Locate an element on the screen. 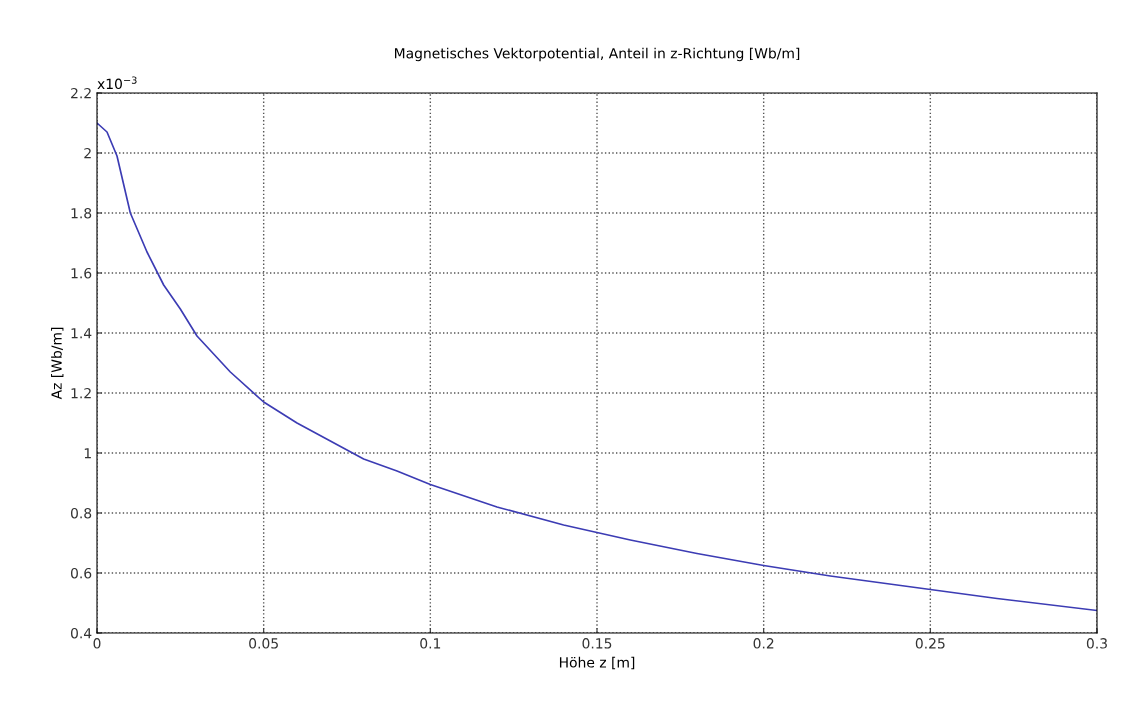 This screenshot has width=1133, height=713. y-tick-label: 1.6 is located at coordinates (81, 273).